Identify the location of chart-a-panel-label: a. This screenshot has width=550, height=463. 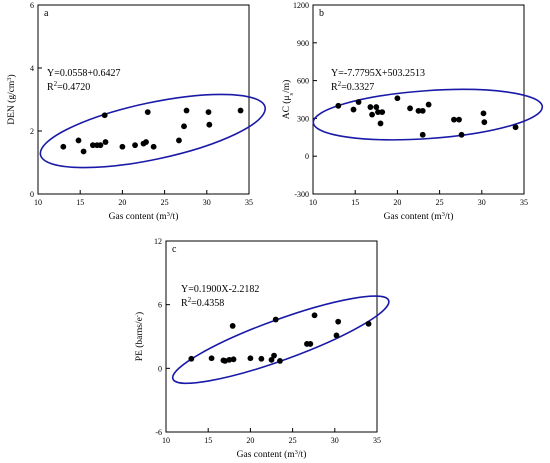
(46, 13).